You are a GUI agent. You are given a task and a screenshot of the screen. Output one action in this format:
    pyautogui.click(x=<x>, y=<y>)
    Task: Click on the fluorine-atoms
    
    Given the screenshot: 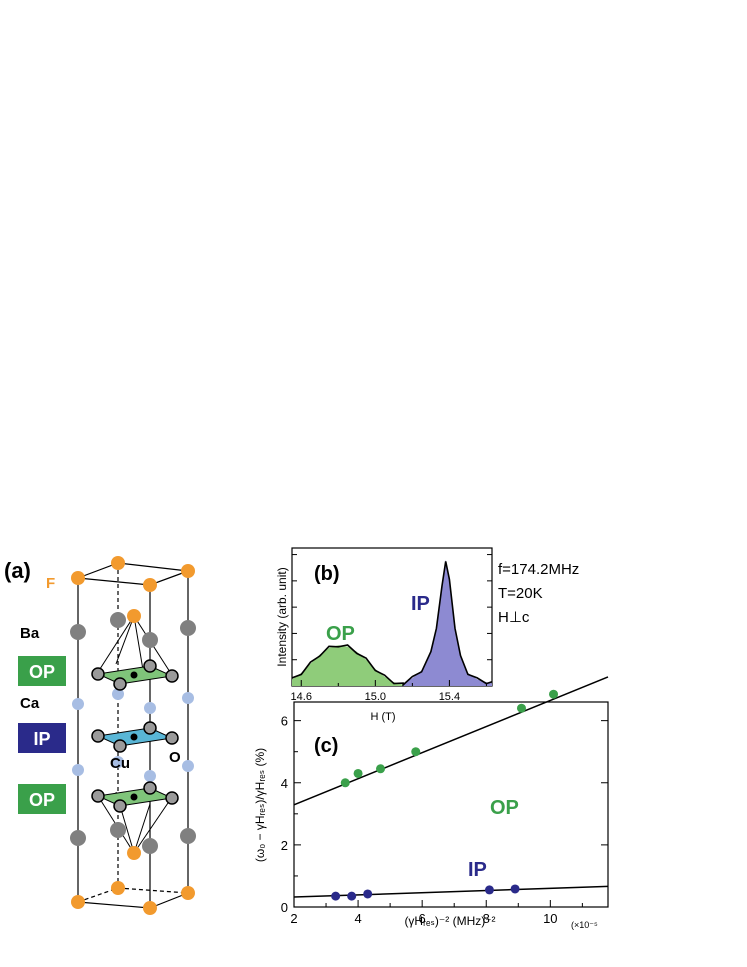 What is the action you would take?
    pyautogui.click(x=133, y=735)
    